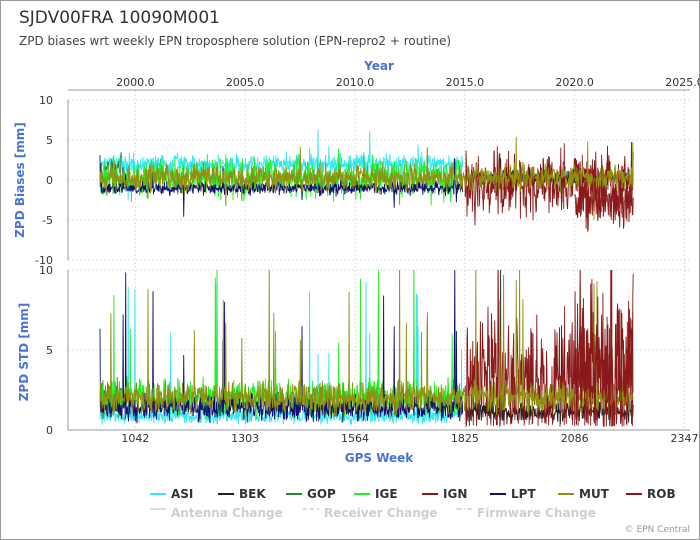 The image size is (700, 540). I want to click on series-line-std-lpt, so click(281, 347).